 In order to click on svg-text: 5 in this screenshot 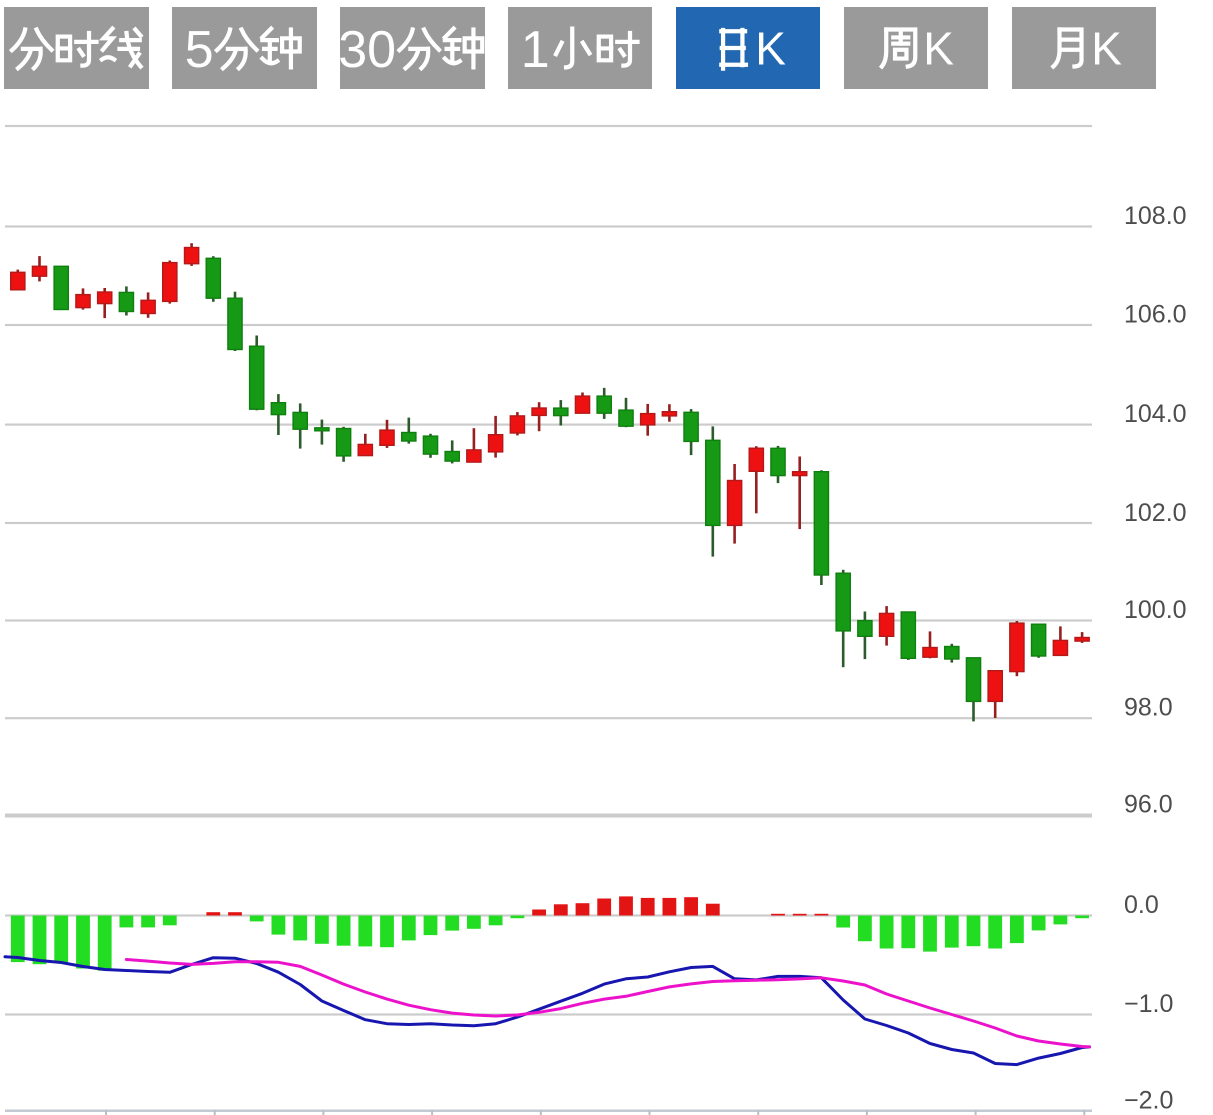, I will do `click(199, 50)`.